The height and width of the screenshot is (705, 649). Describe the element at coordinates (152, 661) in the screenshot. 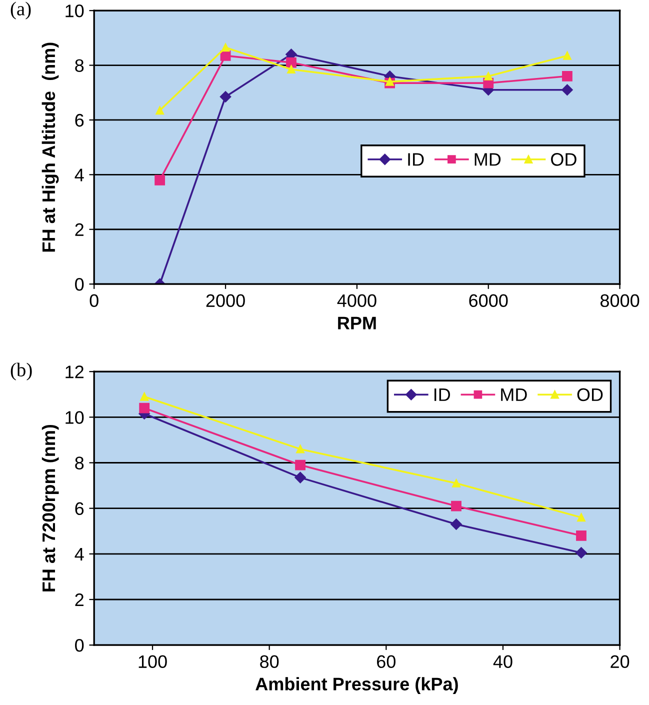

I see `x-tick-label: 100` at that location.